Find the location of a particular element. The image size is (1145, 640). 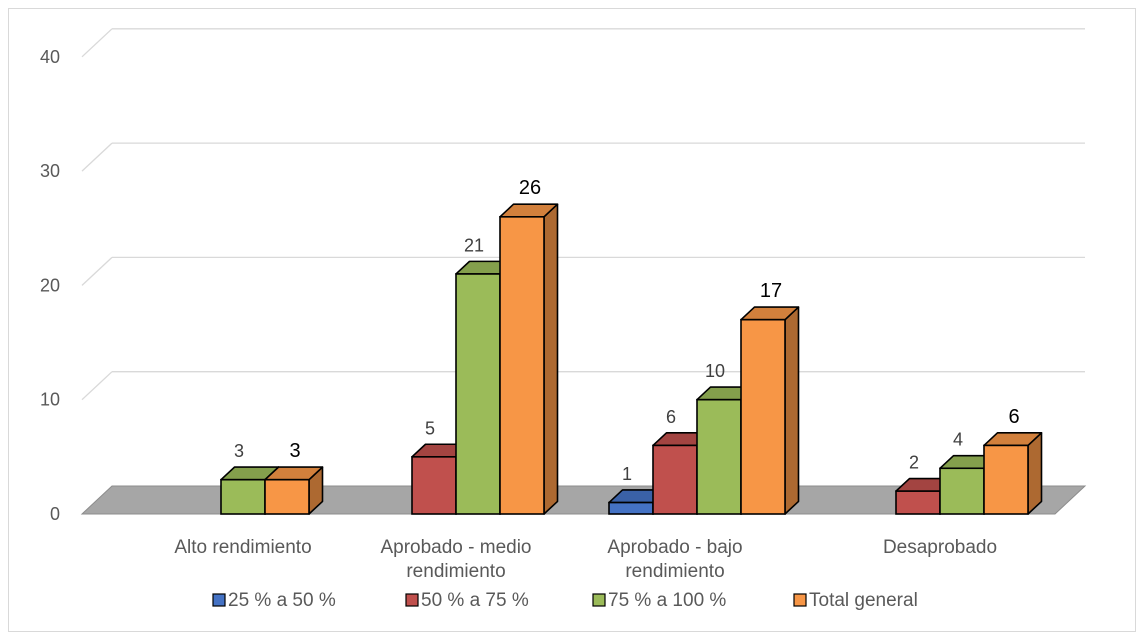

legend-label: 75 % a 100 % is located at coordinates (667, 600).